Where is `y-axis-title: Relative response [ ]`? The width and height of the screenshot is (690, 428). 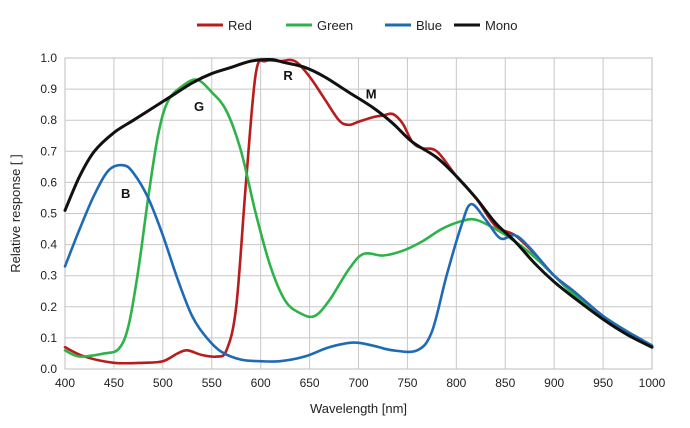
y-axis-title: Relative response [ ] is located at coordinates (15, 213).